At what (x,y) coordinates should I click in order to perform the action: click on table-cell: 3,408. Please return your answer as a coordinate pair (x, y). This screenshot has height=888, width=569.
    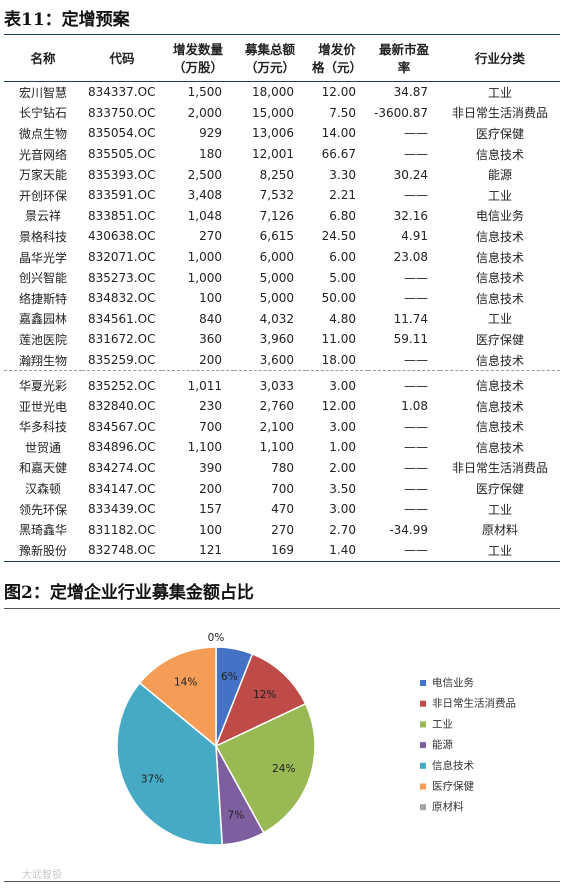
    Looking at the image, I should click on (204, 195).